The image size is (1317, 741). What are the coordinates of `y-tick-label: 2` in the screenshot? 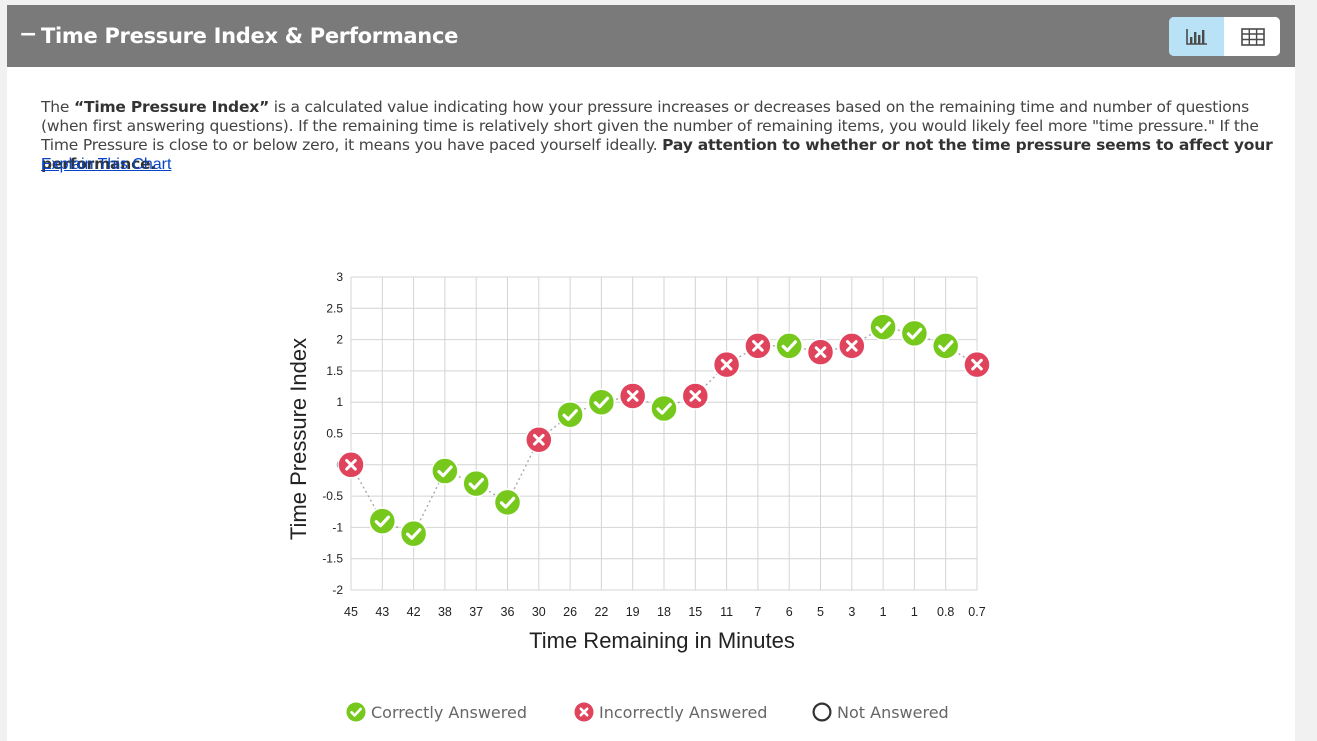 It's located at (339, 340).